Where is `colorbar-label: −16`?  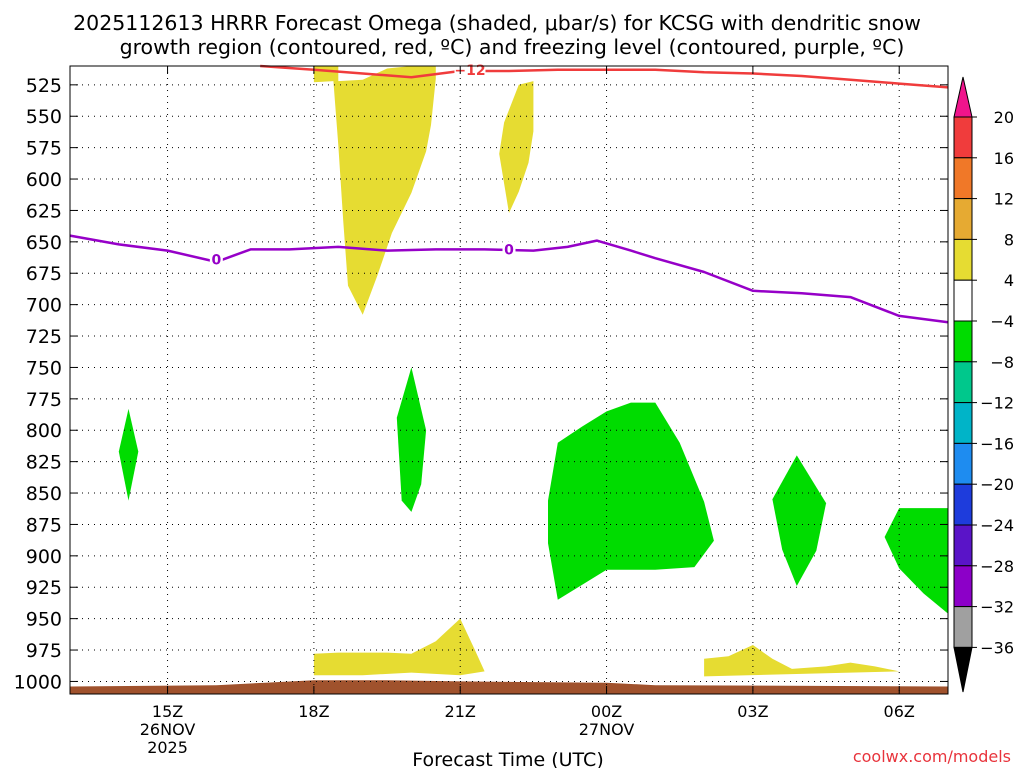 colorbar-label: −16 is located at coordinates (997, 443).